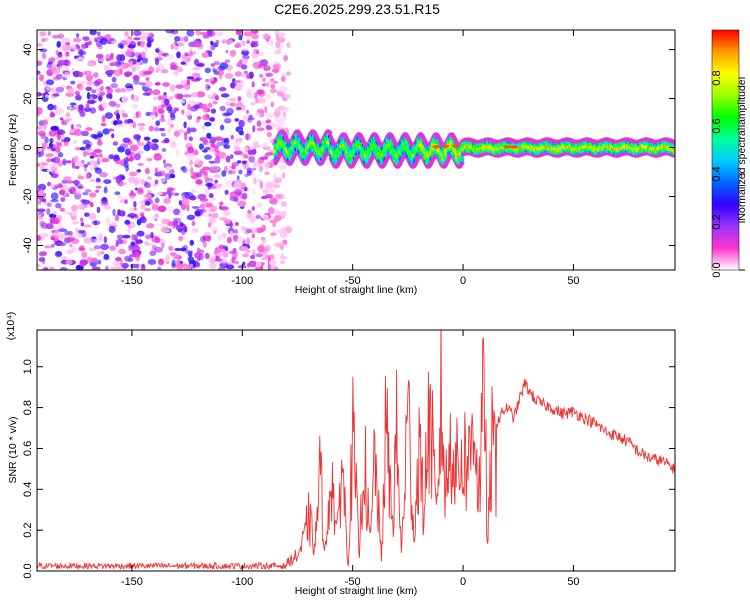 This screenshot has width=750, height=600. Describe the element at coordinates (353, 582) in the screenshot. I see `snr-x-tick-label: -50` at that location.